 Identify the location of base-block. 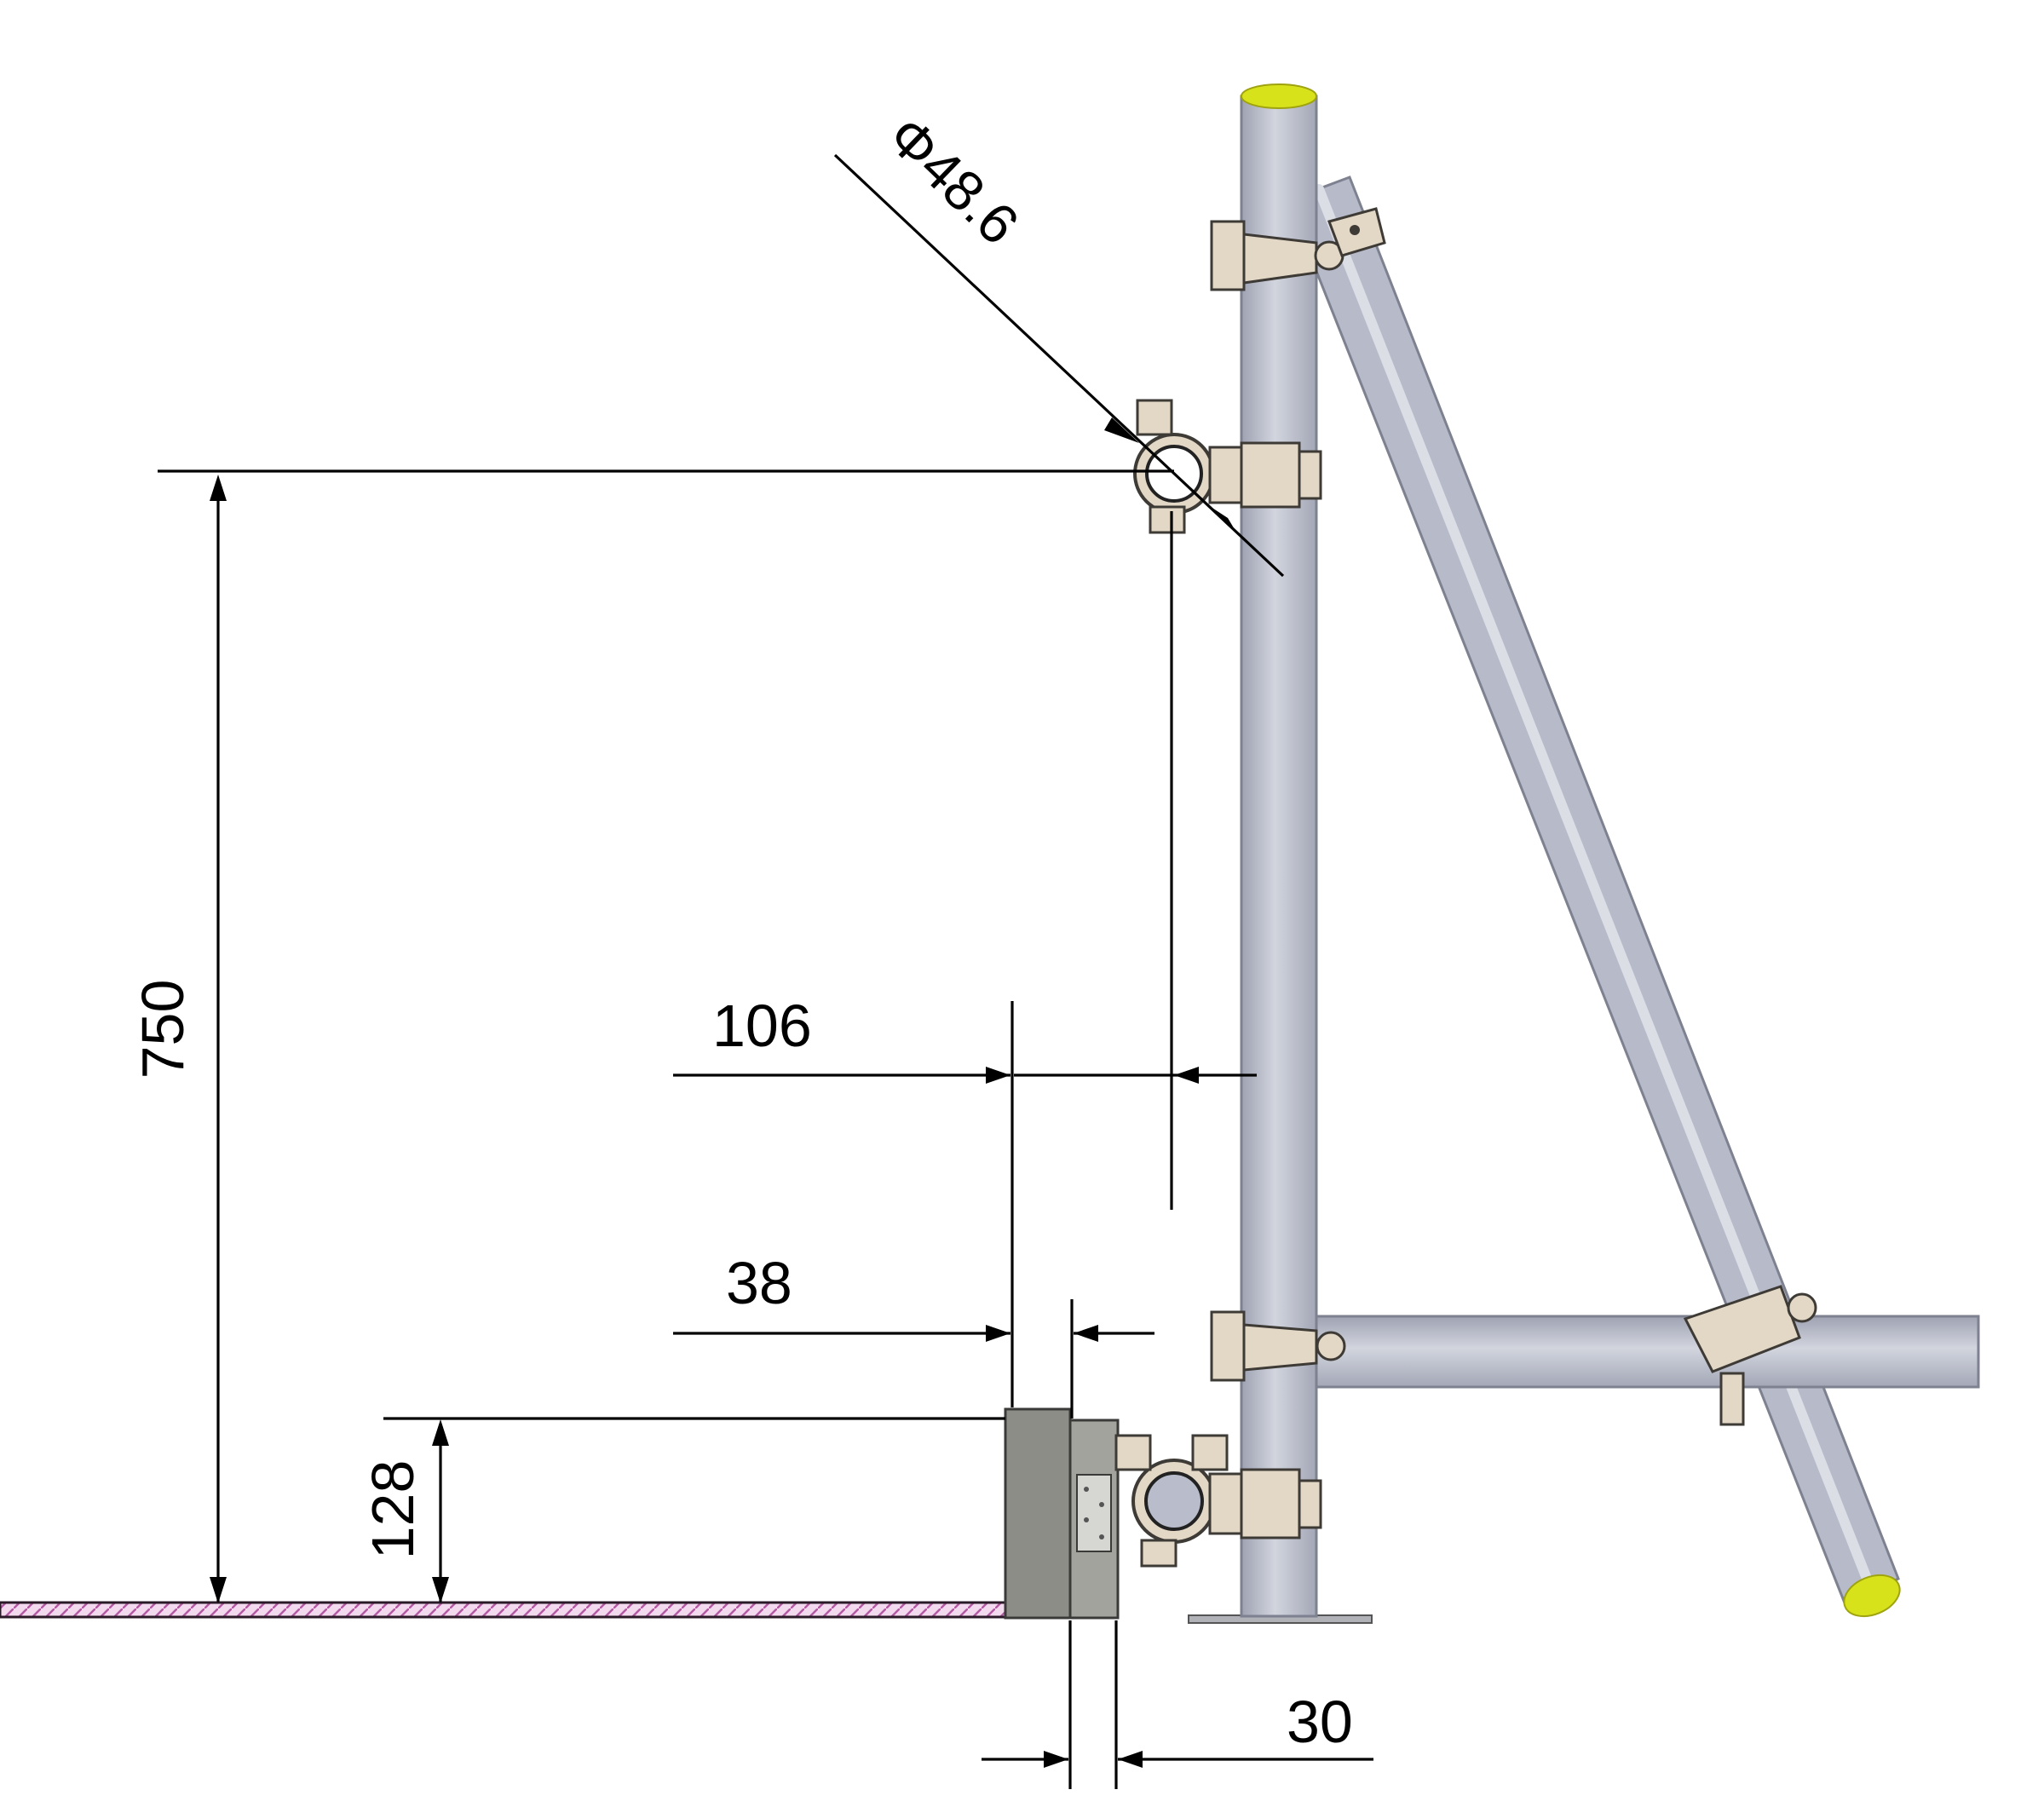
(1038, 1513).